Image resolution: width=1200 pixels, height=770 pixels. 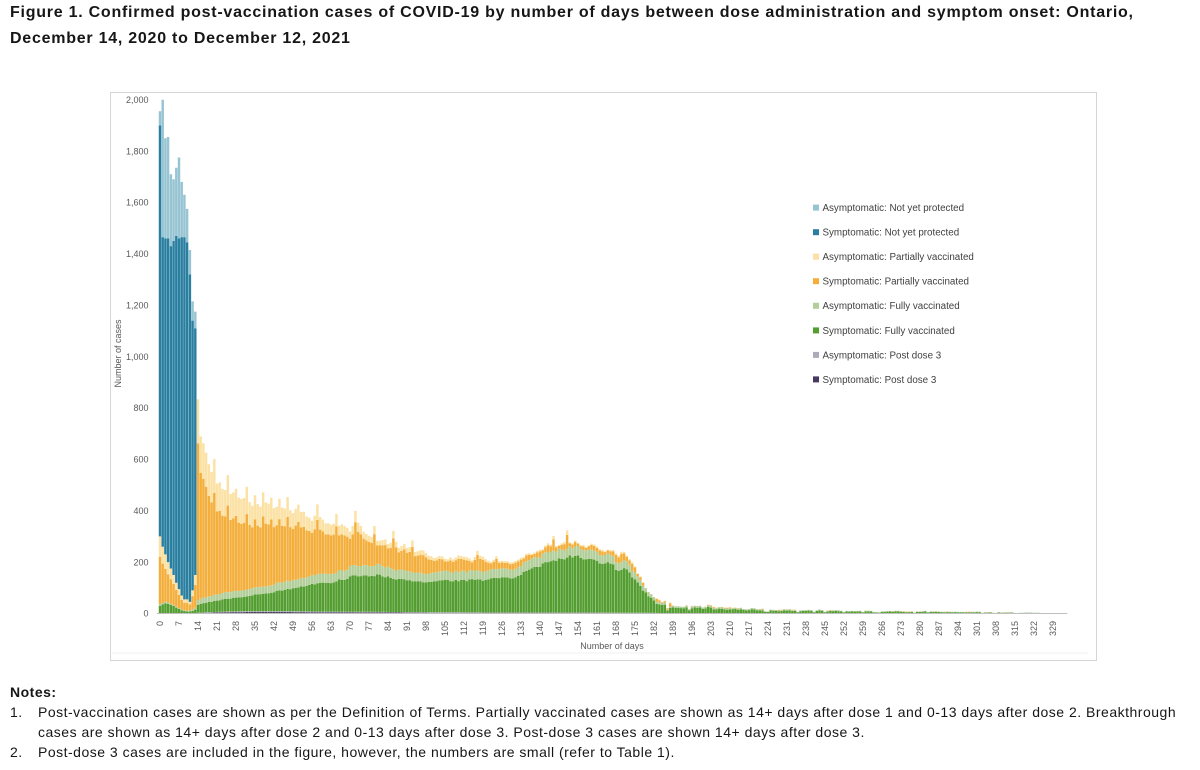 I want to click on svg-text: 259, so click(x=863, y=628).